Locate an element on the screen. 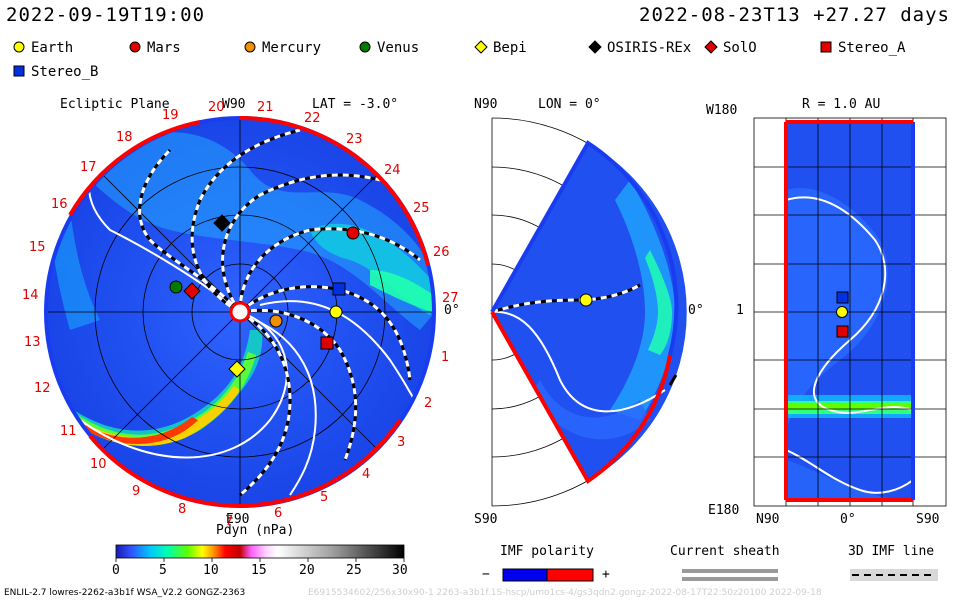 This screenshot has height=600, width=960. rot-num: 12 is located at coordinates (42, 388).